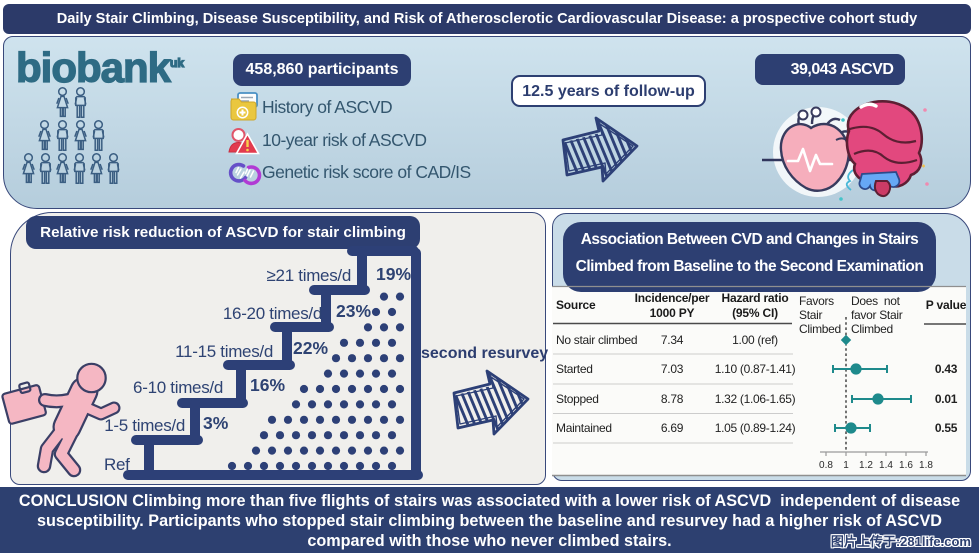  Describe the element at coordinates (886, 465) in the screenshot. I see `svg-text: 1.4` at that location.